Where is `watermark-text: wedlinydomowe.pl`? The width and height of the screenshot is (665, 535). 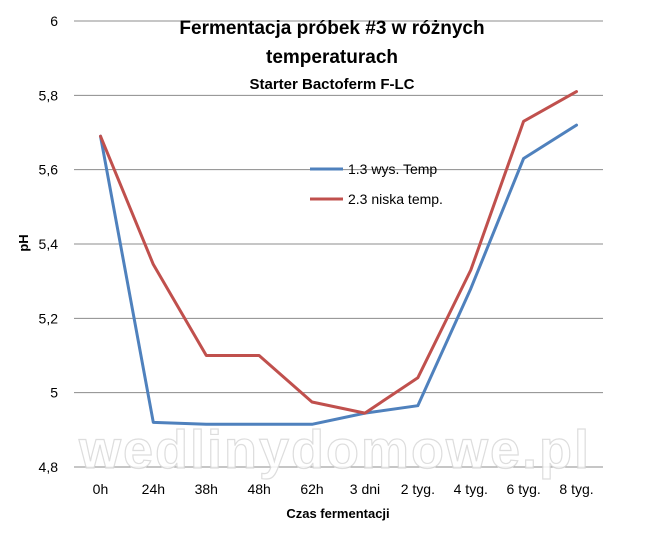
watermark-text: wedlinydomowe.pl is located at coordinates (334, 450).